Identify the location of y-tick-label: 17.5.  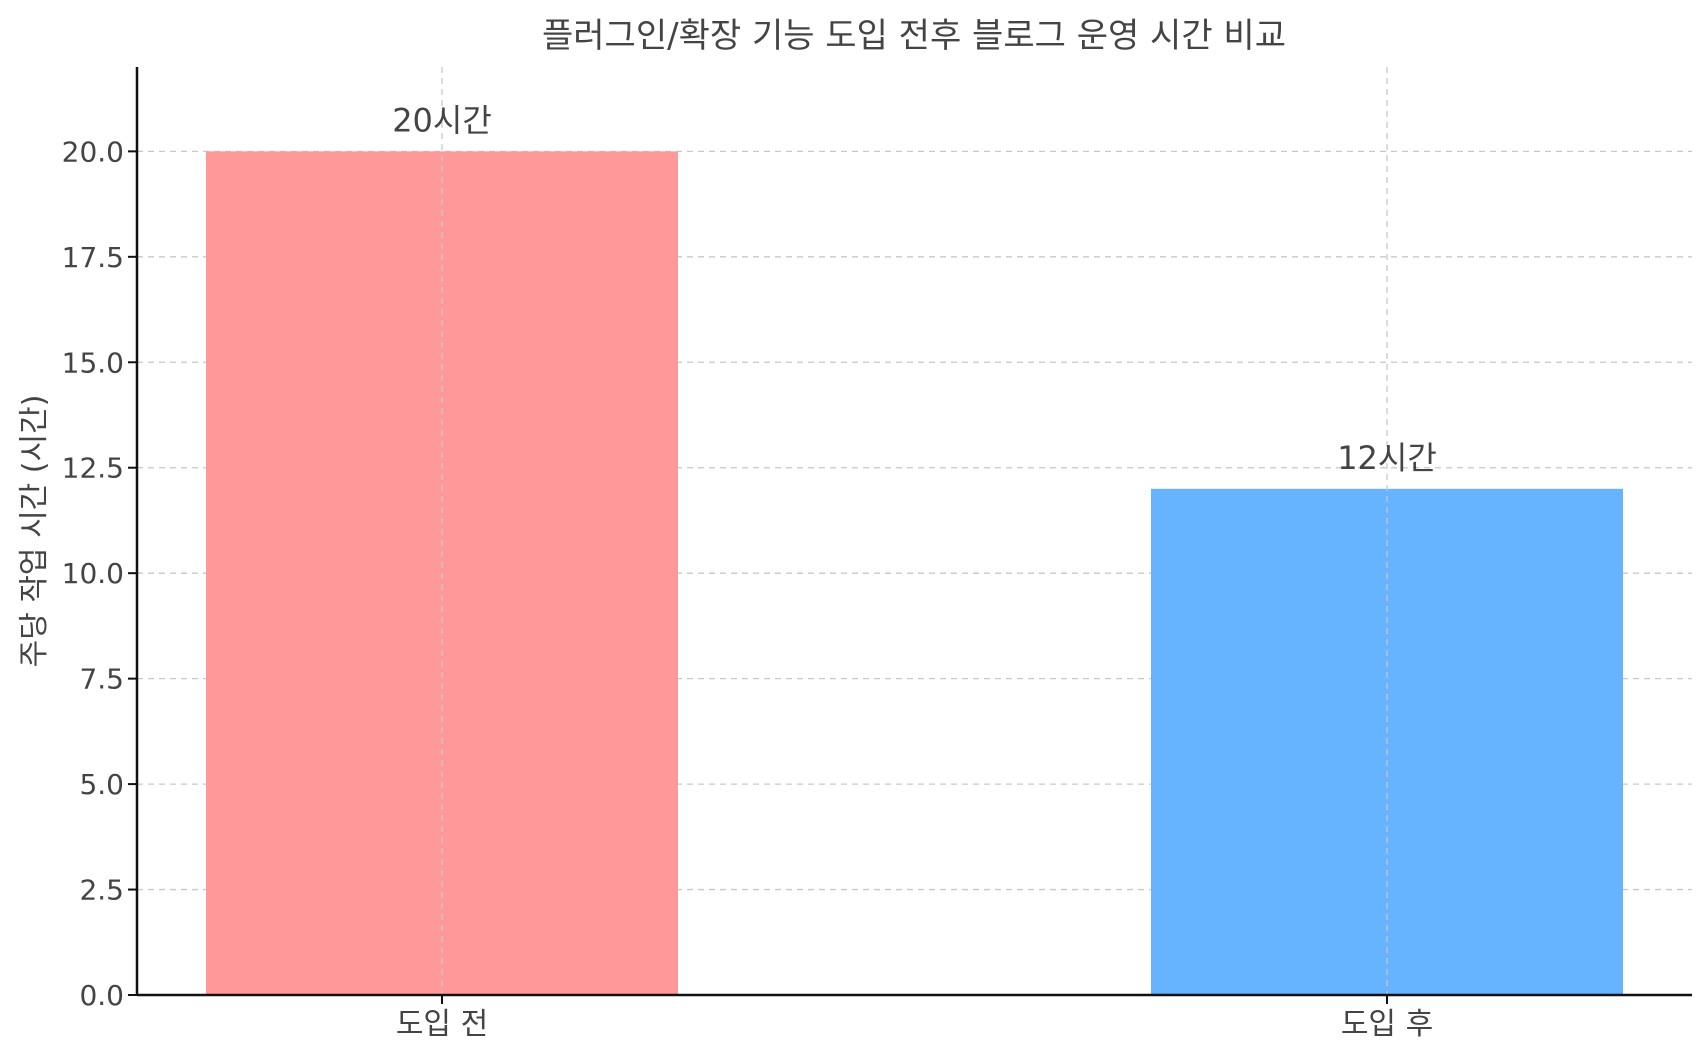
(93, 257).